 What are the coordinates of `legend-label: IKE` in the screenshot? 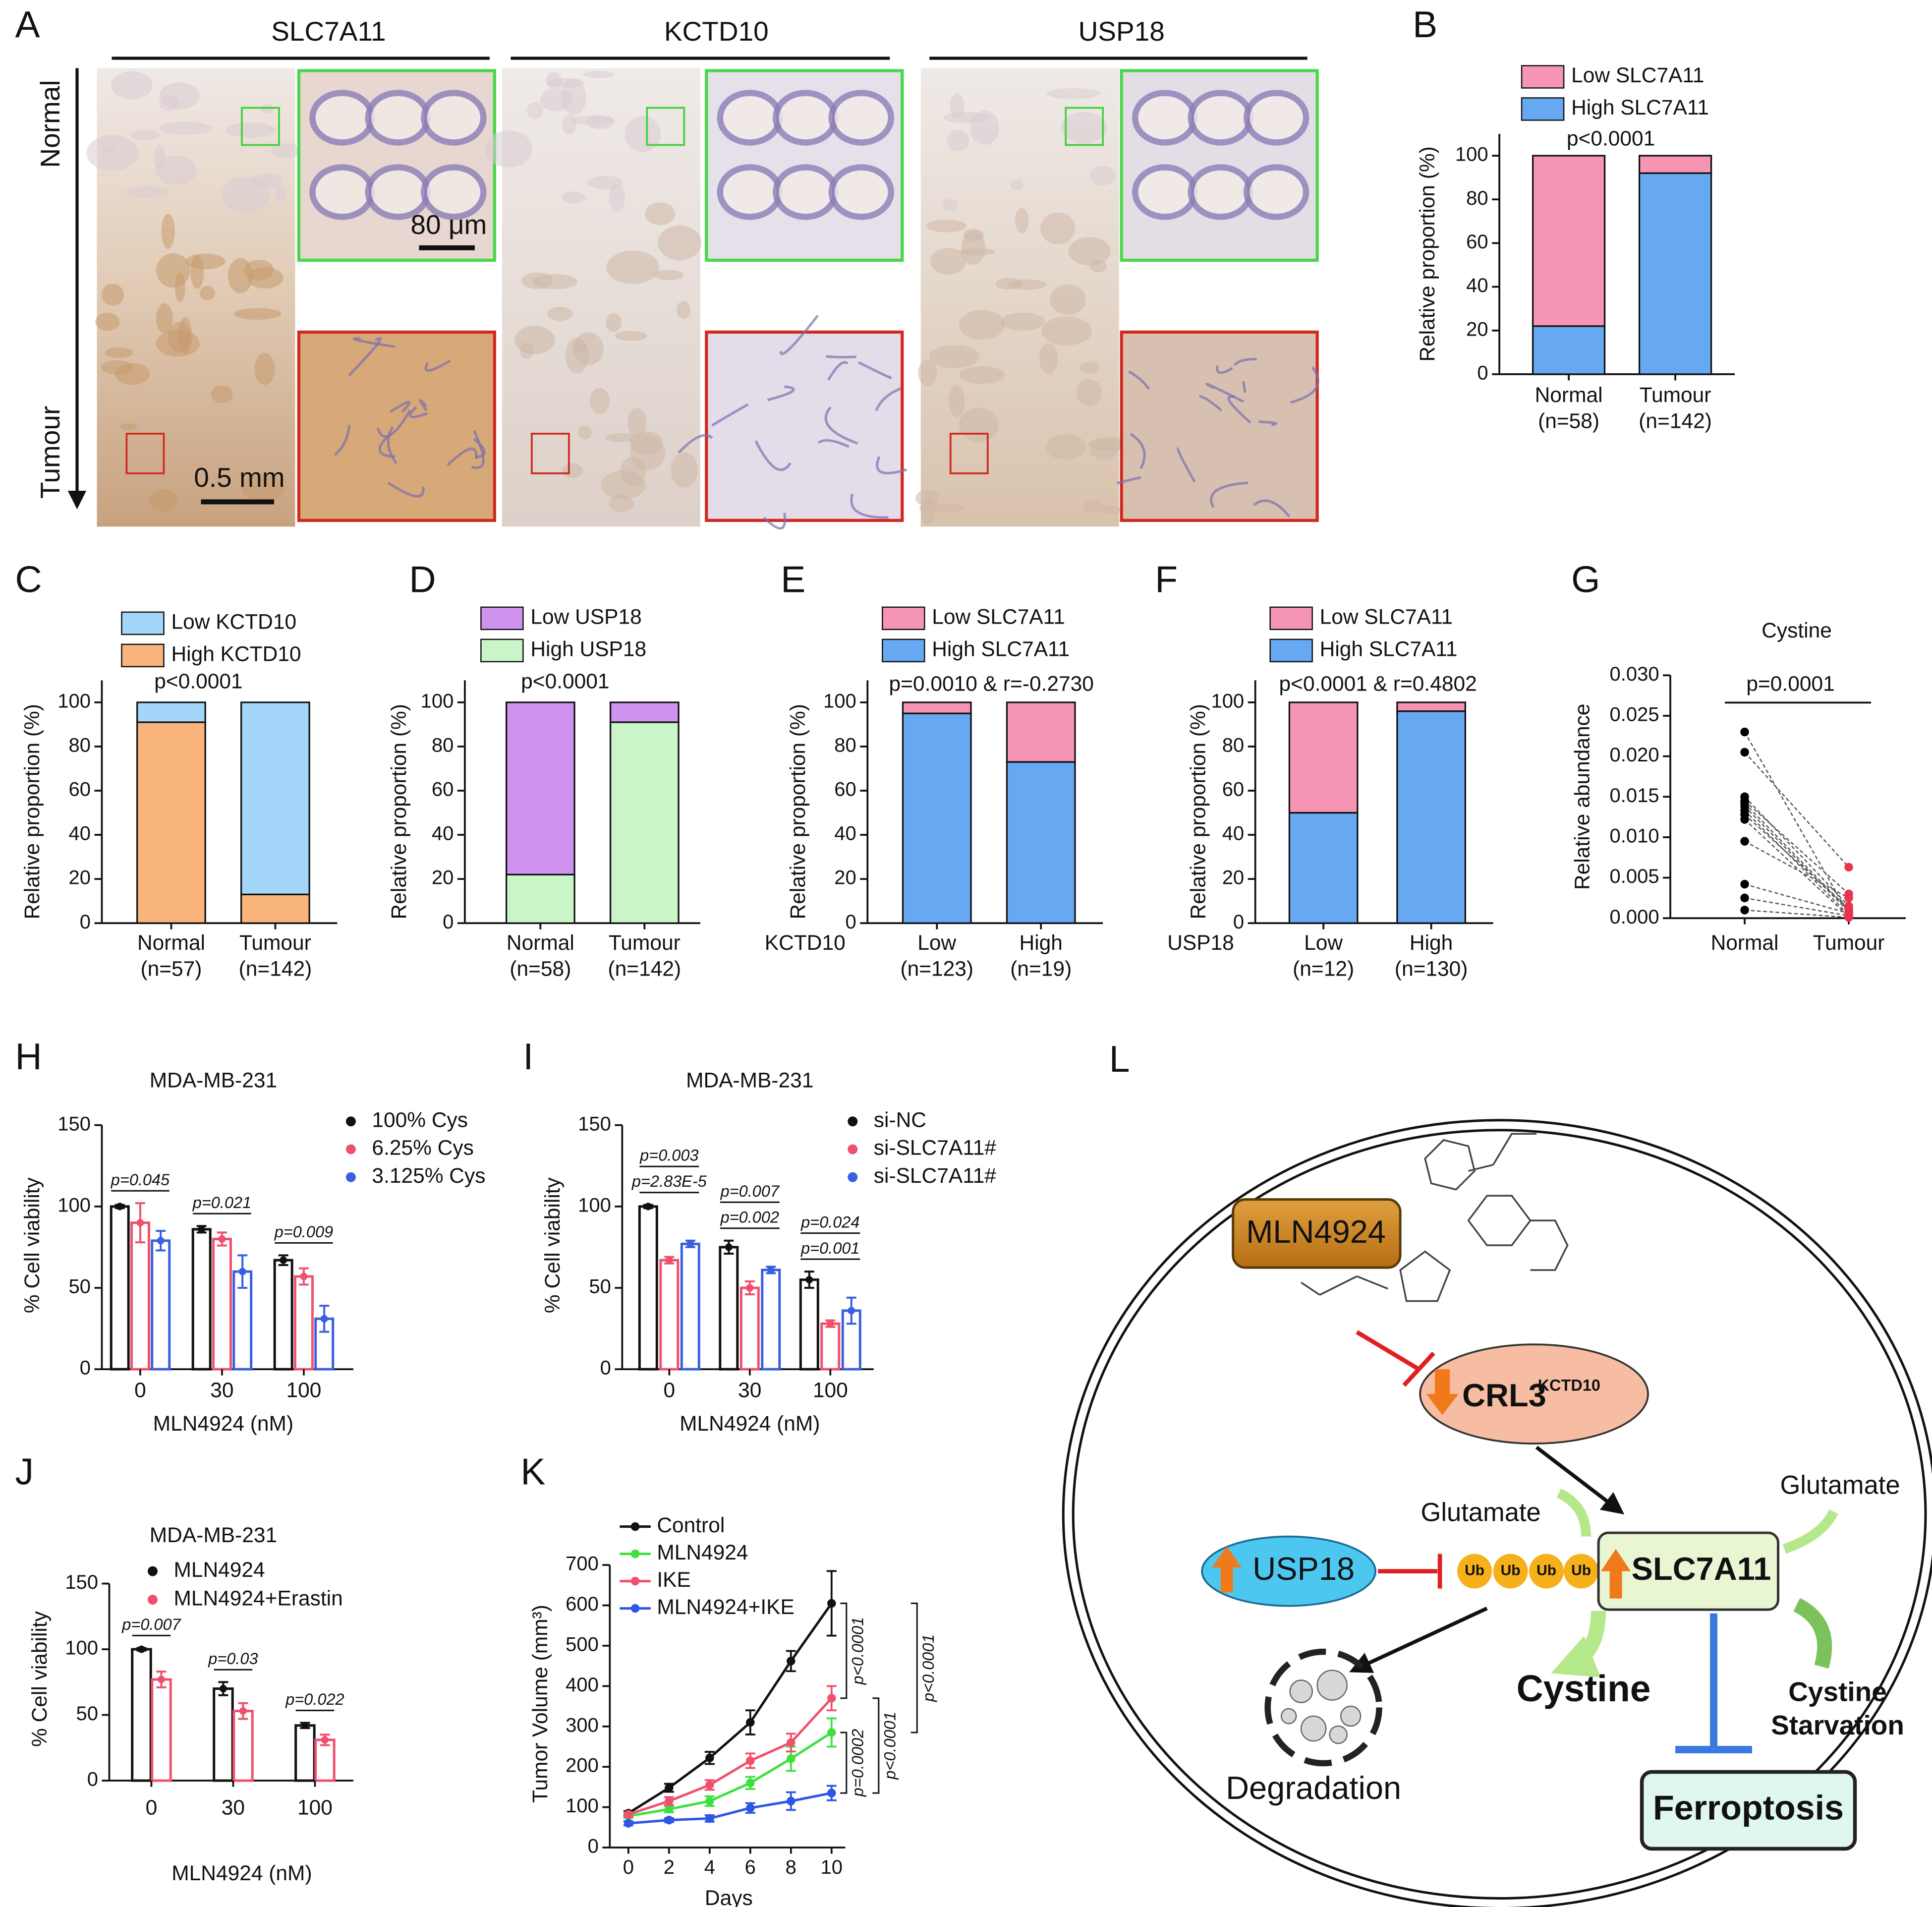 It's located at (674, 1580).